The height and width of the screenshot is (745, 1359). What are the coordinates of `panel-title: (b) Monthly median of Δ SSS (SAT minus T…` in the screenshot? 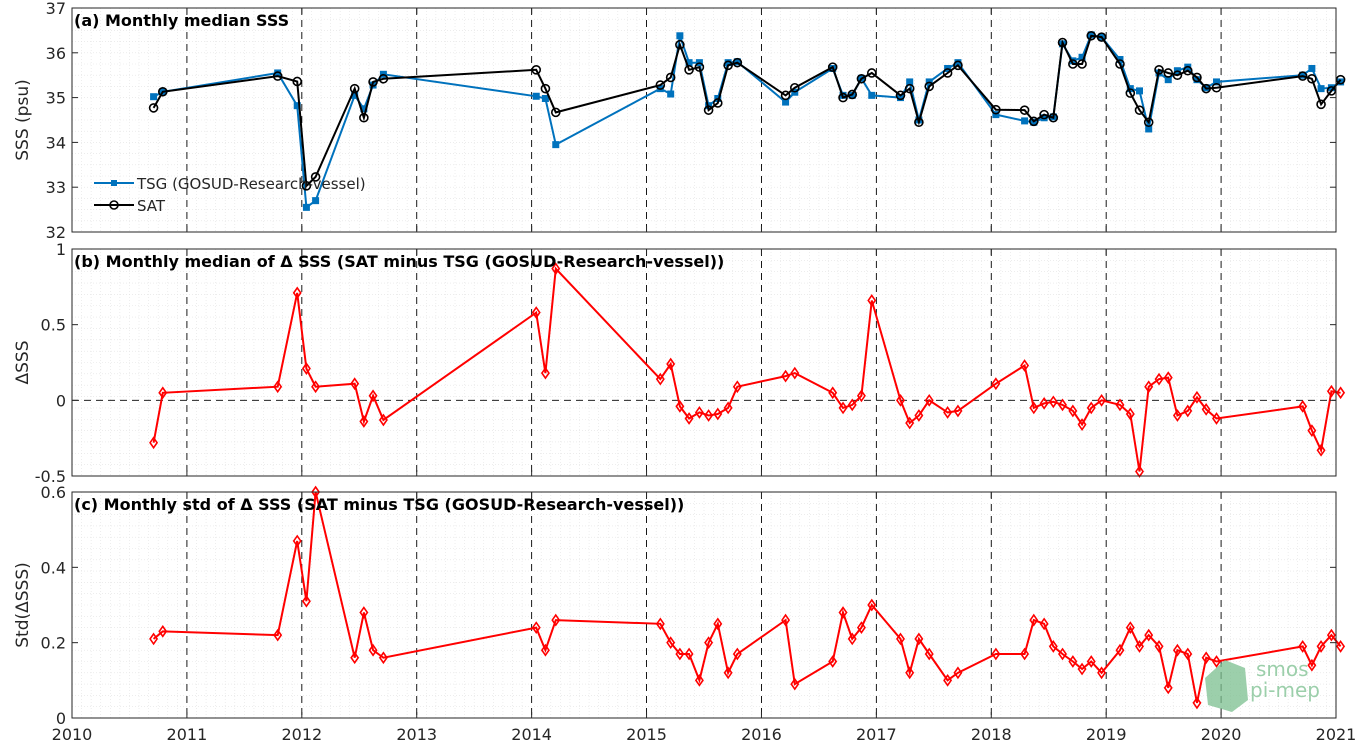 It's located at (399, 261).